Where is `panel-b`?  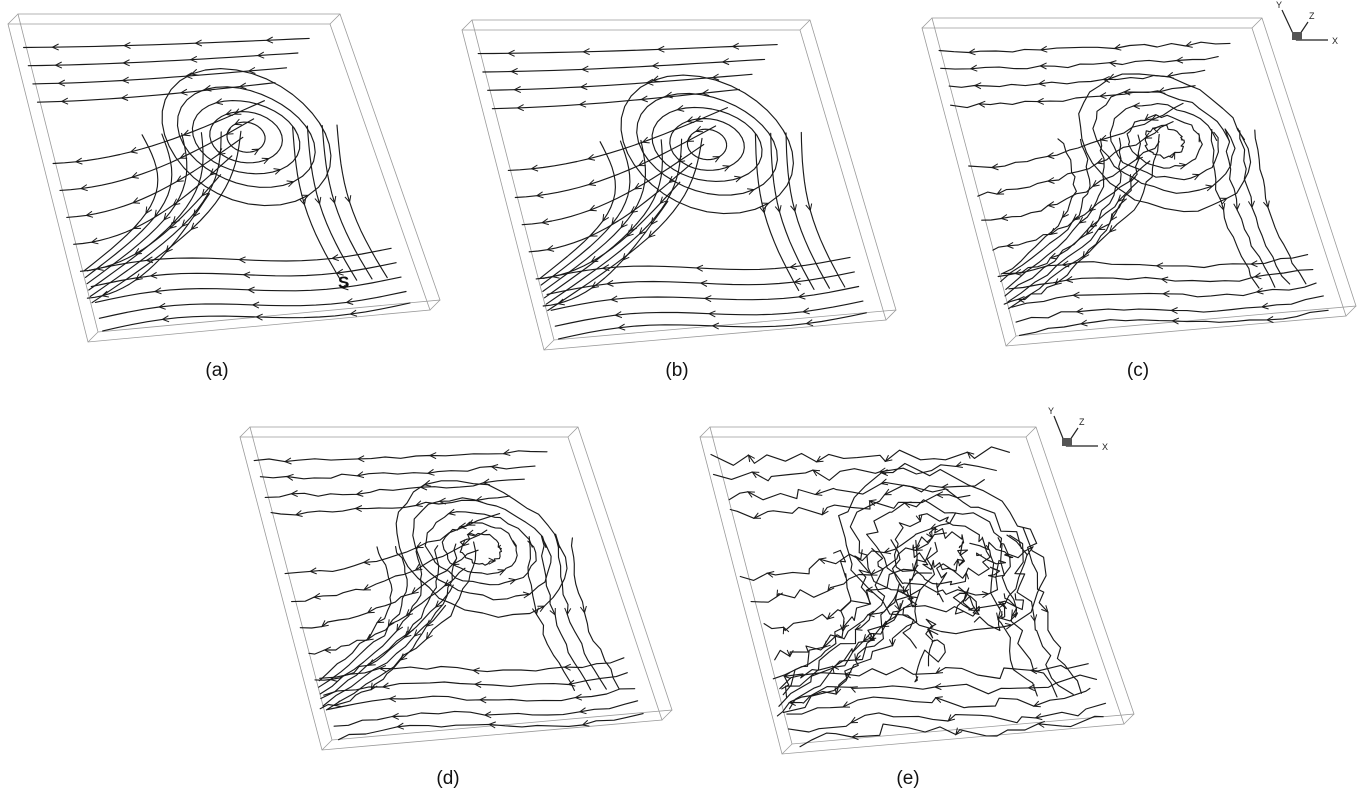
panel-b is located at coordinates (679, 185).